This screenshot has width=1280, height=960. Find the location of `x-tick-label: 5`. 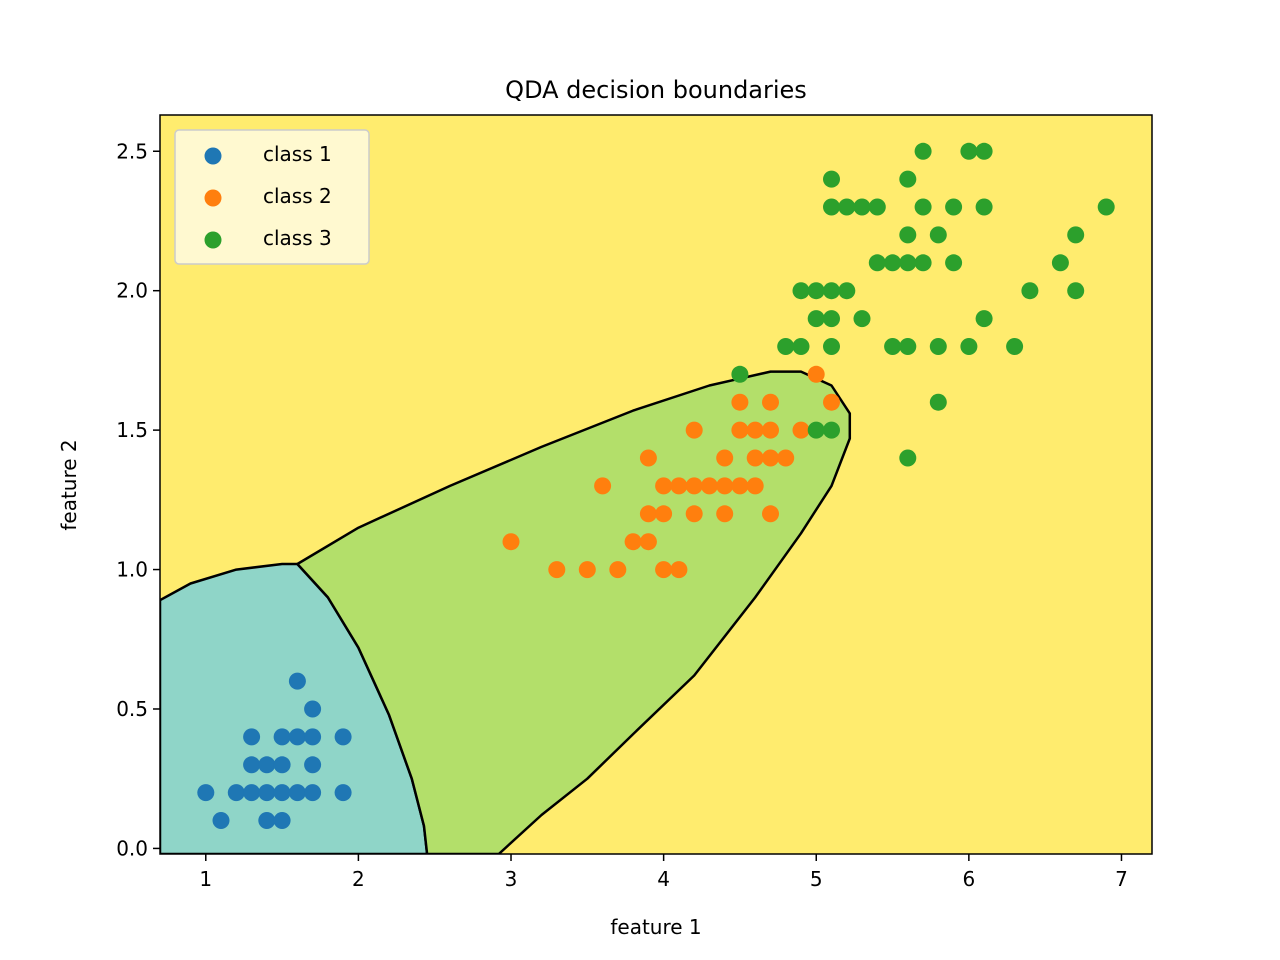

x-tick-label: 5 is located at coordinates (816, 879).